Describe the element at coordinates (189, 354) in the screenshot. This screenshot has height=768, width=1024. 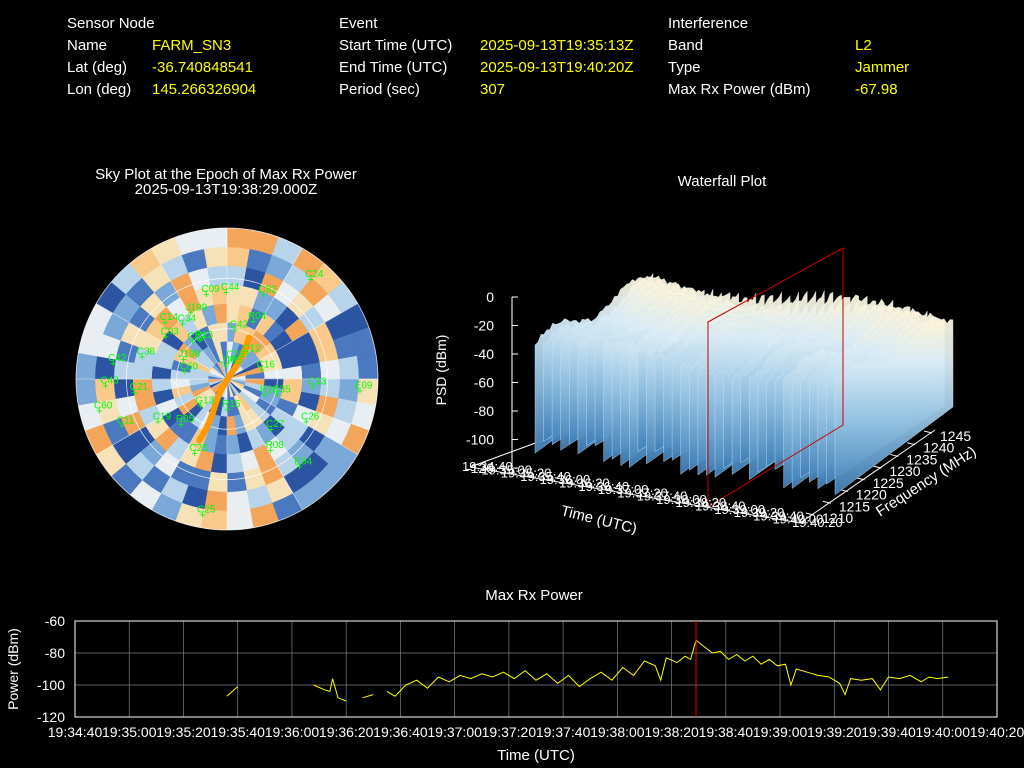
I see `satellite-label: J198` at that location.